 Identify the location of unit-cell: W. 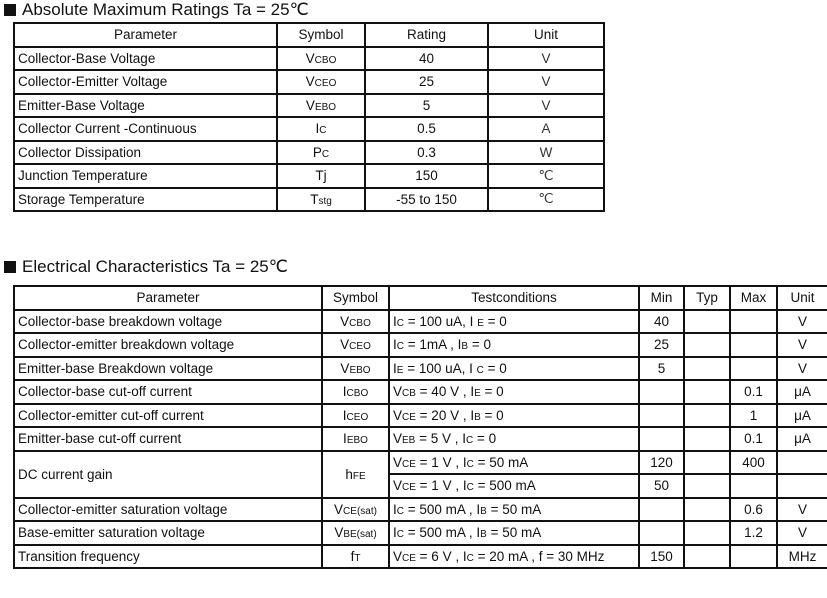
(546, 152).